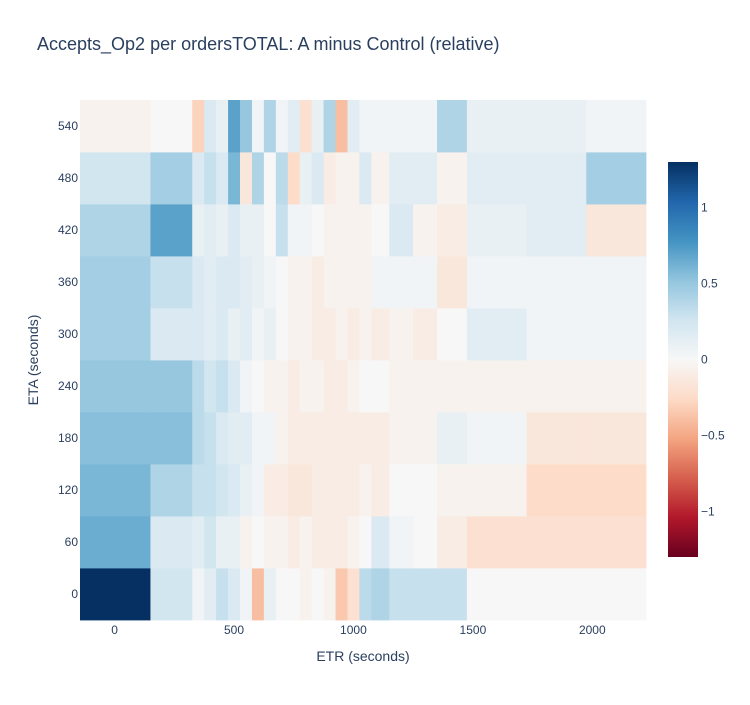 Image resolution: width=750 pixels, height=705 pixels. I want to click on x-tick-label: 0, so click(114, 630).